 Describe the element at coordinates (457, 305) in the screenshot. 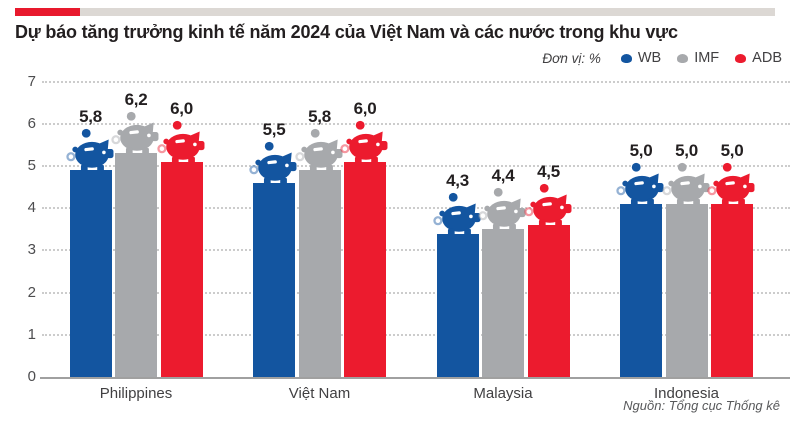

I see `bar-wb-malaysia` at that location.